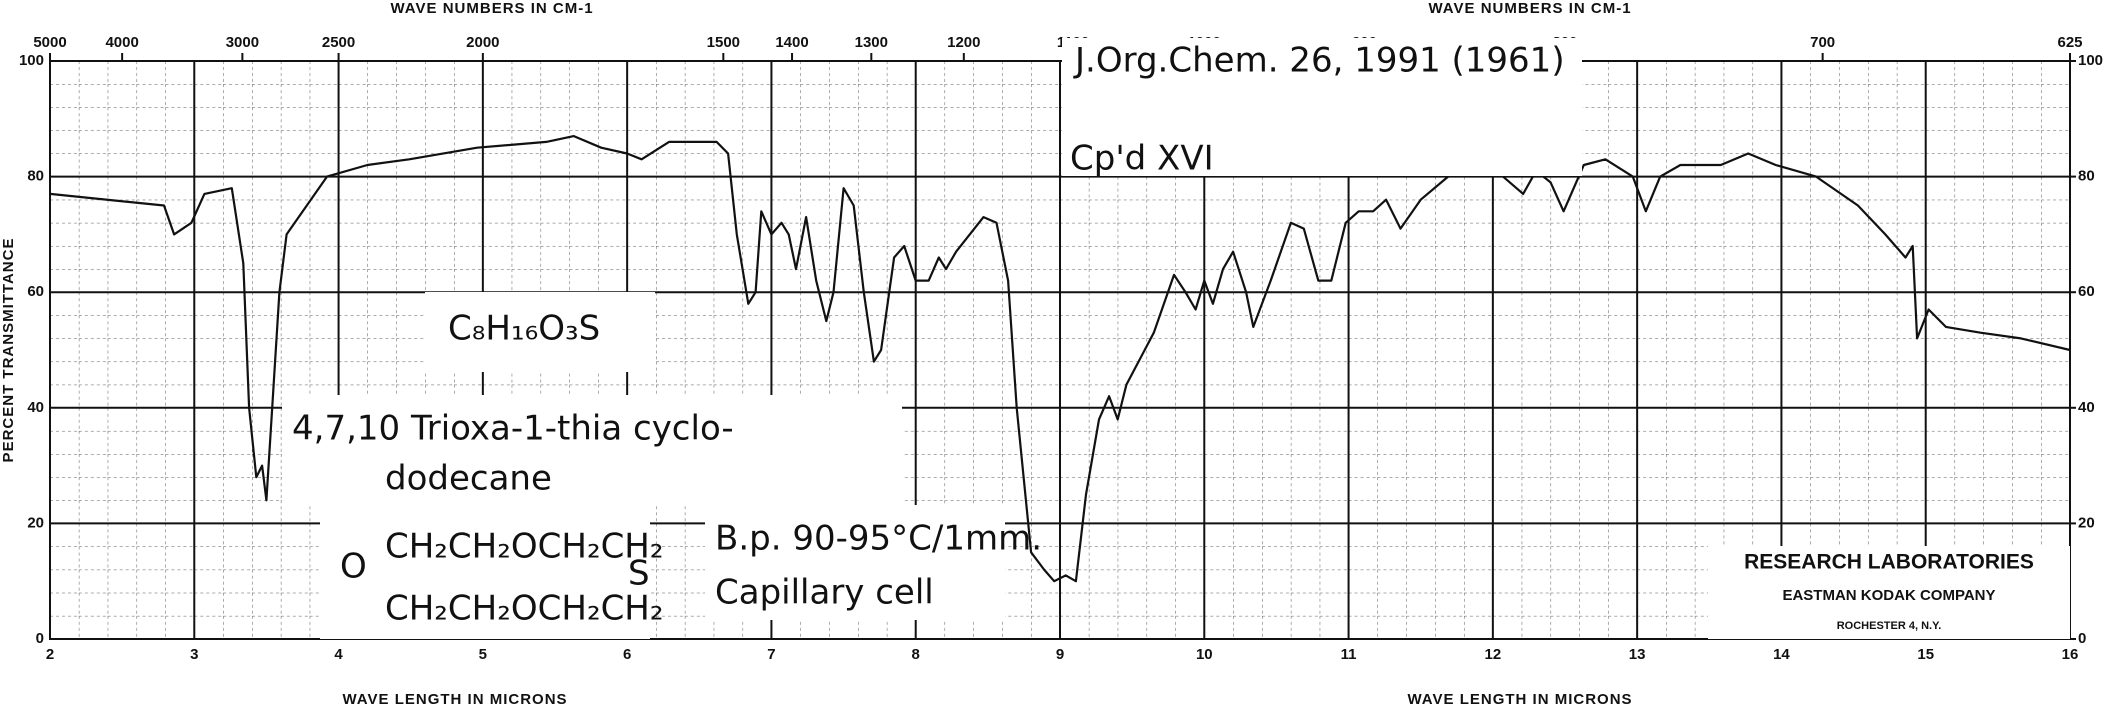 This screenshot has height=719, width=2118. Describe the element at coordinates (1781, 654) in the screenshot. I see `x-tick-label: 14` at that location.